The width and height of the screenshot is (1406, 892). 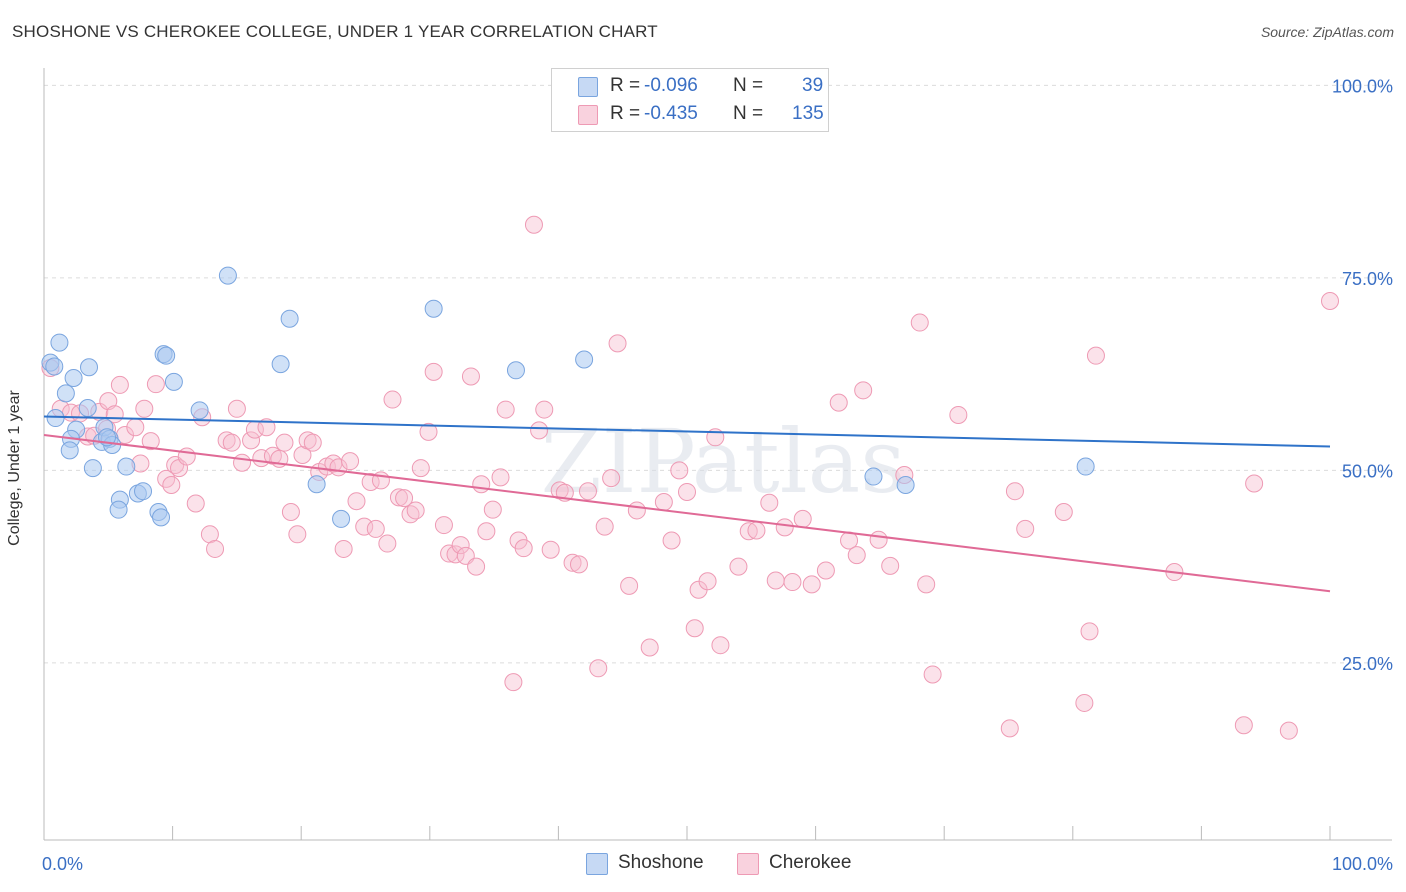 I want to click on x-tick-label-max: 100.0%, so click(x=1362, y=864).